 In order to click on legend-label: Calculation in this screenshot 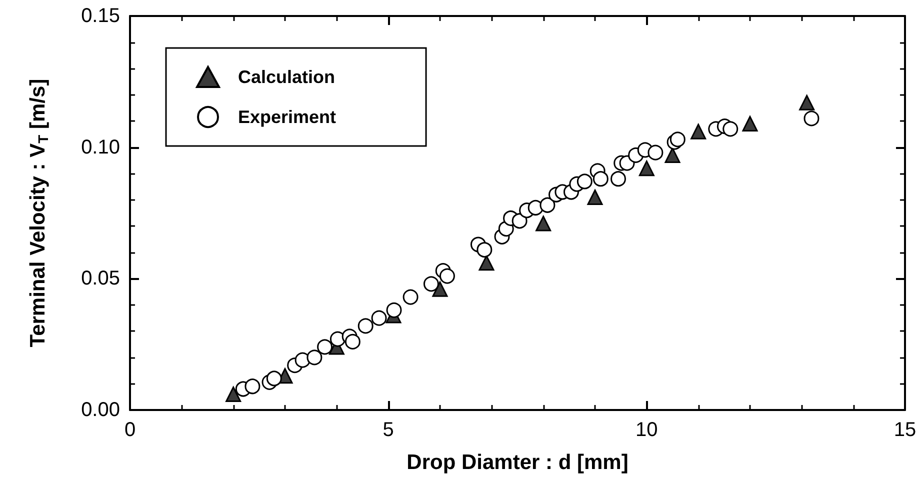, I will do `click(287, 77)`.